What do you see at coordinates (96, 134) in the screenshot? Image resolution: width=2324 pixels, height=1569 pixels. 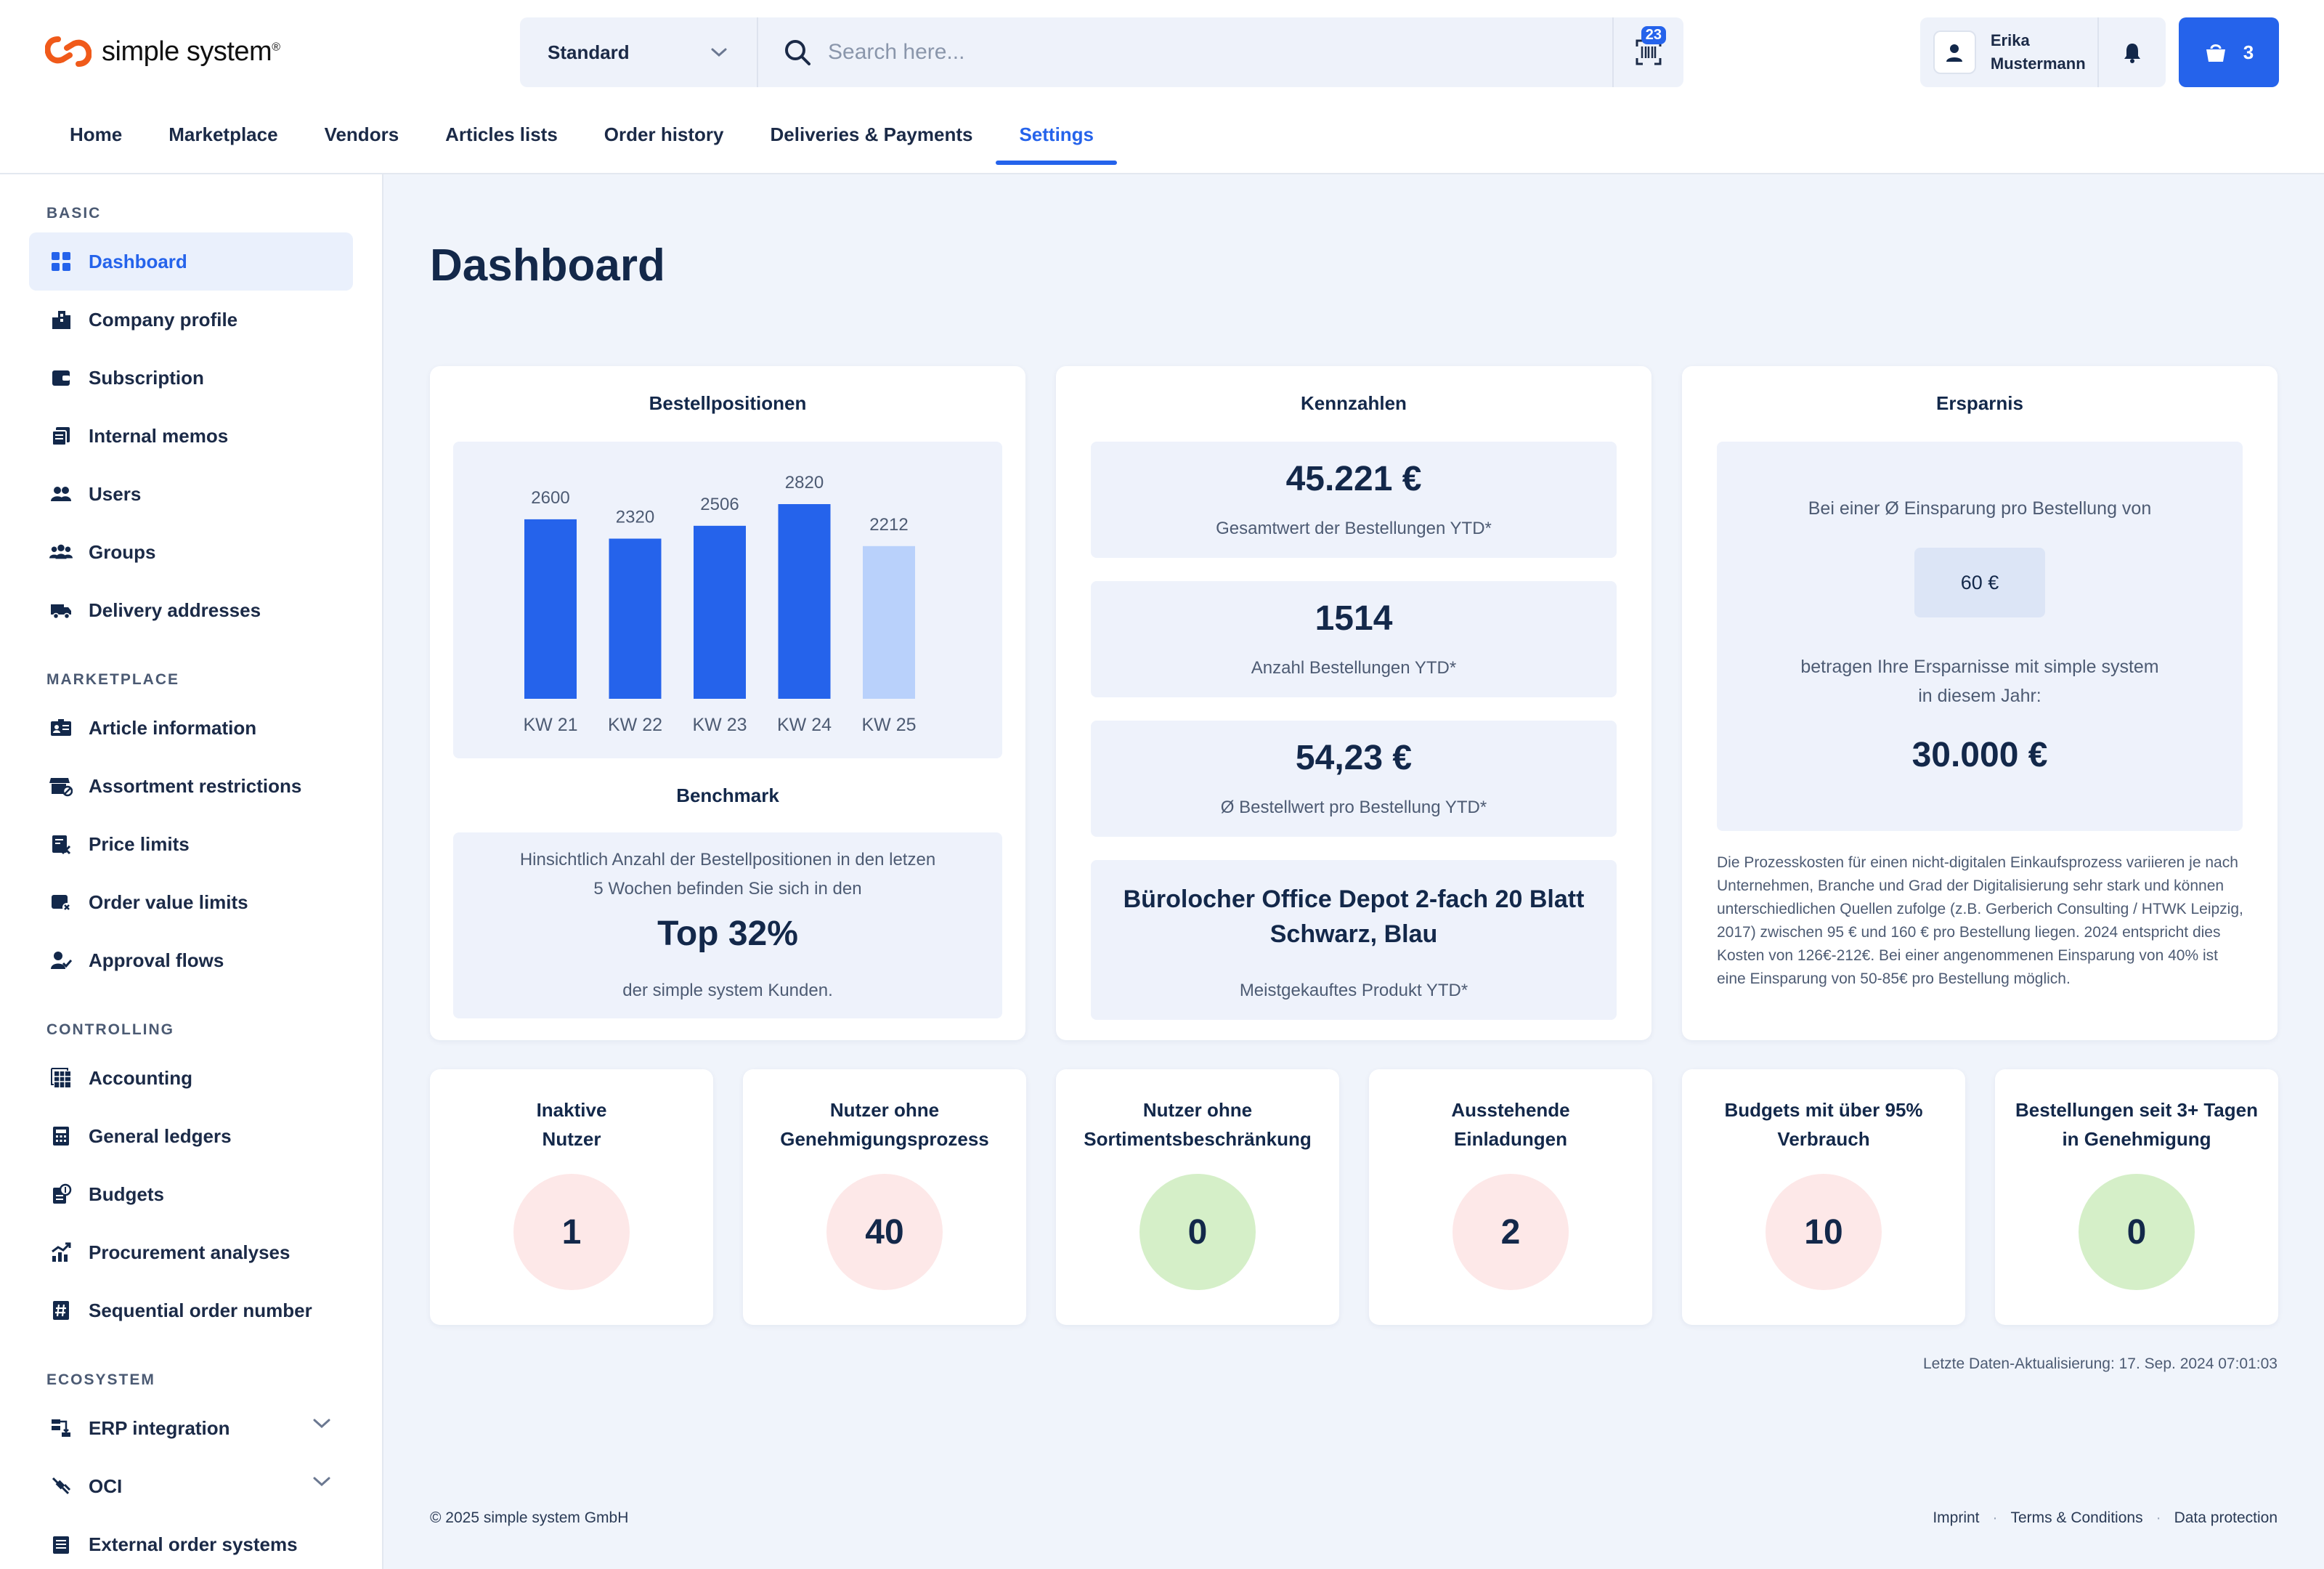 I see `nav-home: Home` at bounding box center [96, 134].